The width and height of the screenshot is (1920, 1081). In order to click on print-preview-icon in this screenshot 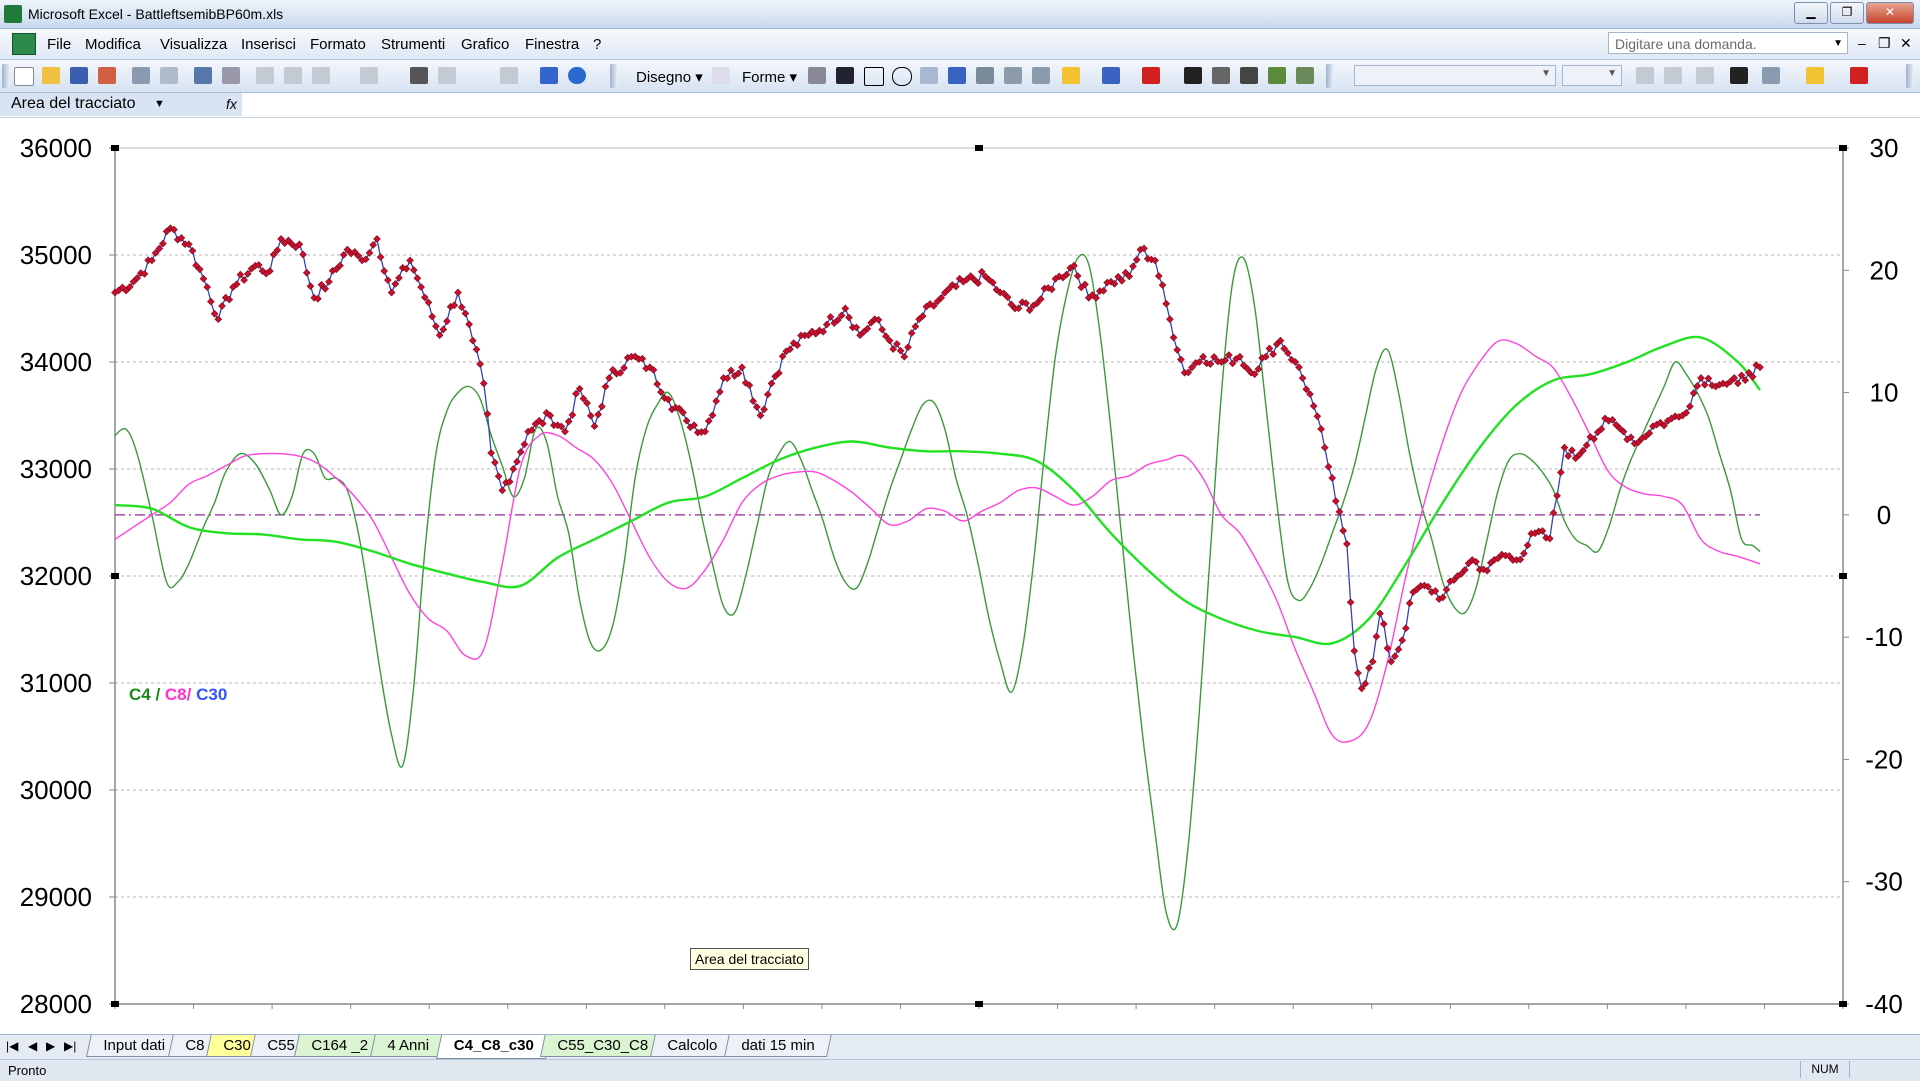, I will do `click(169, 75)`.